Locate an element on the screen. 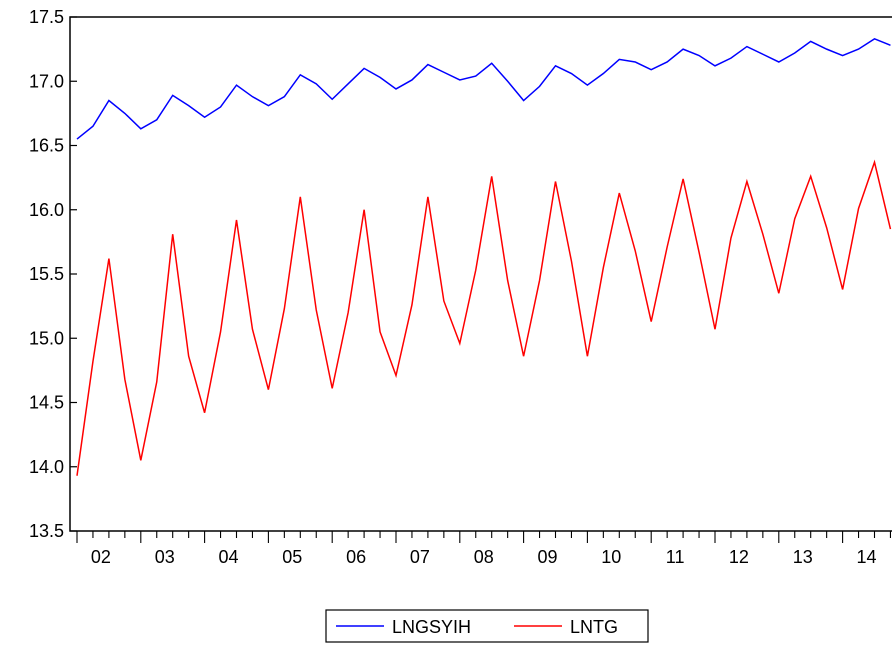  y-tick-label: 15.0 is located at coordinates (46, 338).